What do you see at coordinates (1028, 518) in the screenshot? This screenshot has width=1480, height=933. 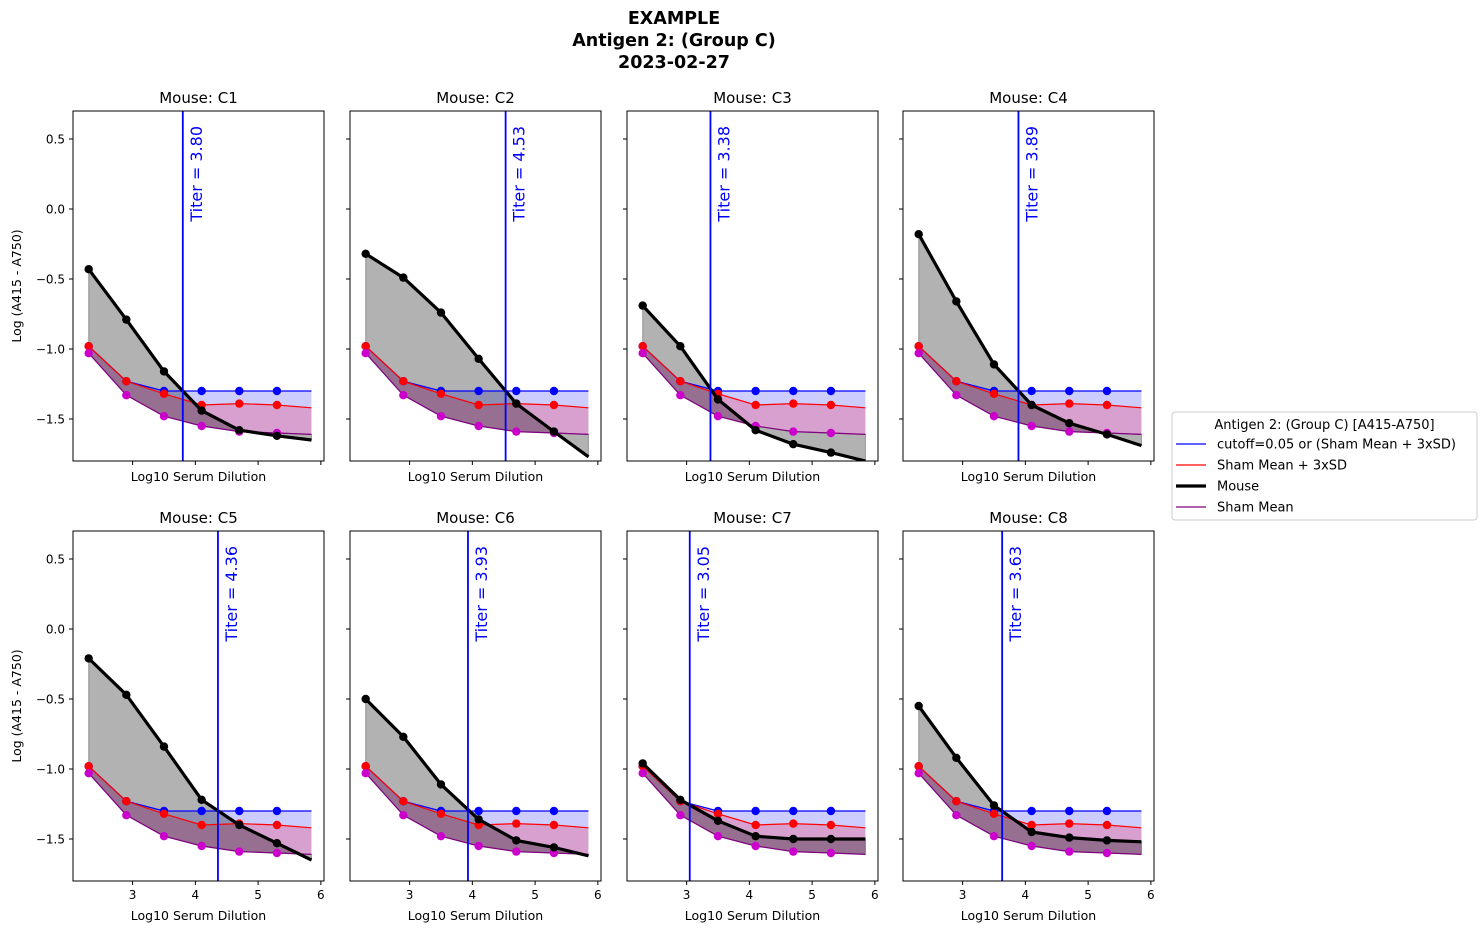 I see `subplot-title: Mouse: C8` at bounding box center [1028, 518].